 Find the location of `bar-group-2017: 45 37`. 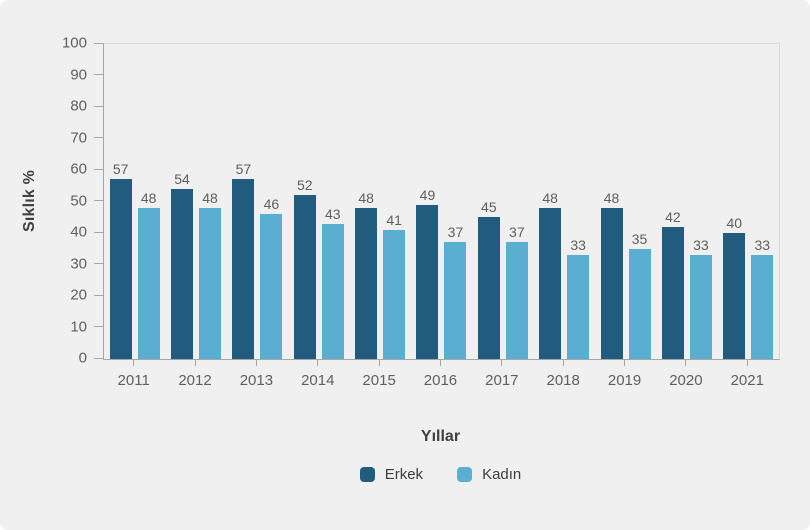

bar-group-2017: 45 37 is located at coordinates (502, 201).